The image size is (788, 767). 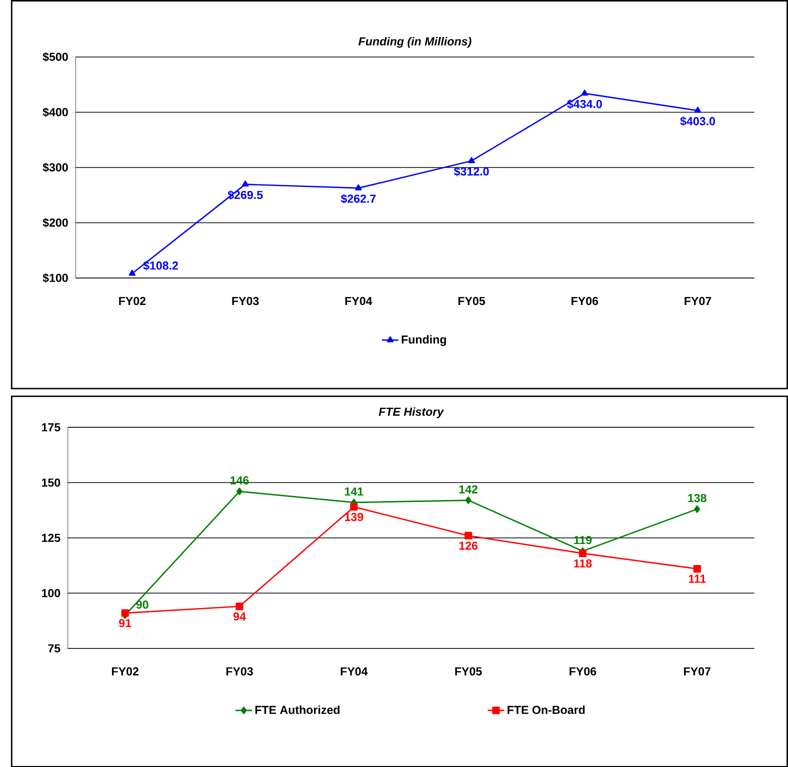 What do you see at coordinates (697, 578) in the screenshot?
I see `data-label: 111` at bounding box center [697, 578].